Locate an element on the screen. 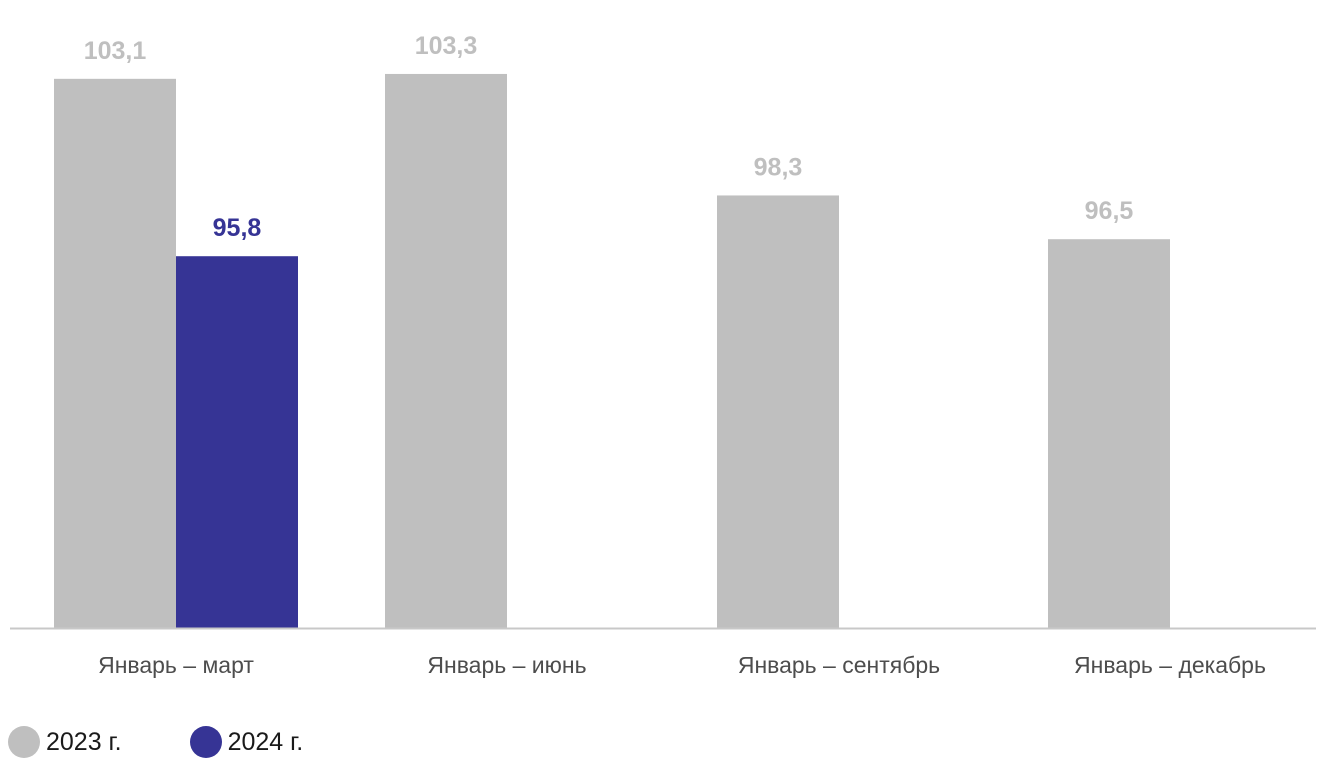  data-label-2023-3: 98,3 is located at coordinates (778, 167).